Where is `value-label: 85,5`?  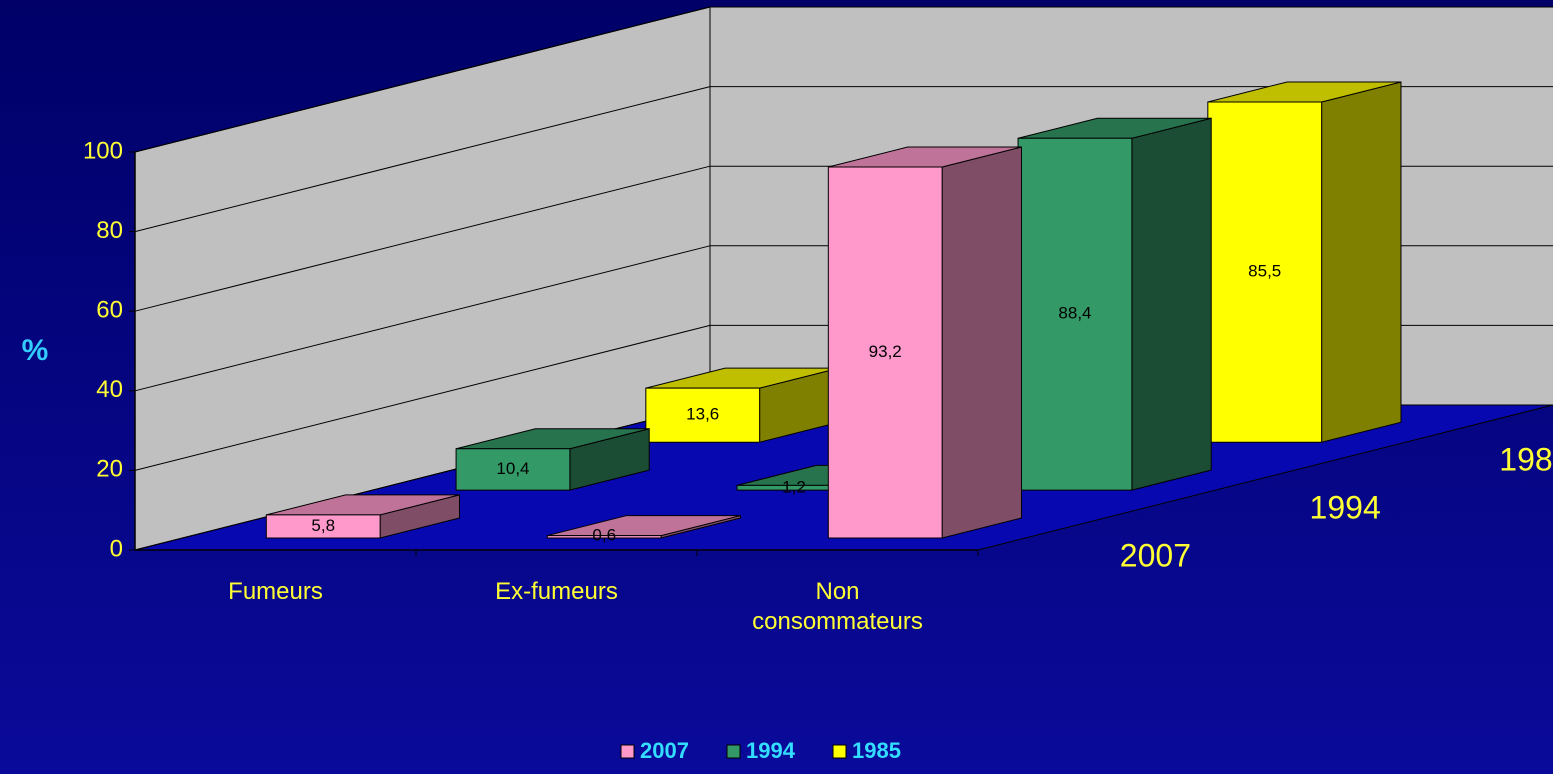
value-label: 85,5 is located at coordinates (1264, 271).